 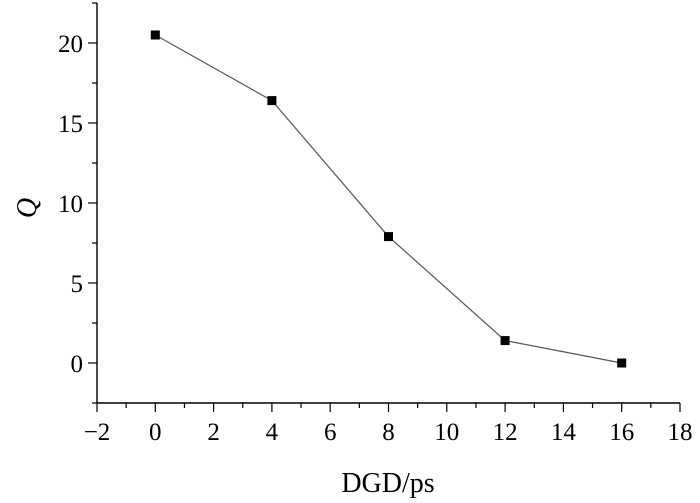 What do you see at coordinates (70, 44) in the screenshot?
I see `y-tick-label: 20` at bounding box center [70, 44].